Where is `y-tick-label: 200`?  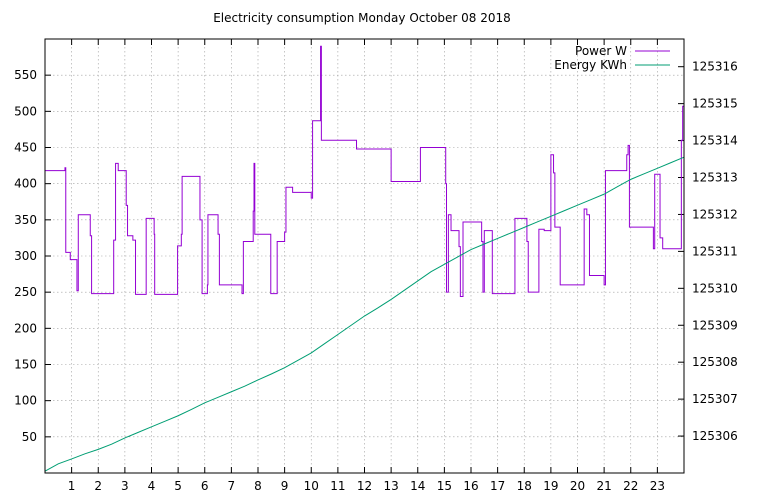 y-tick-label: 200 is located at coordinates (25, 328).